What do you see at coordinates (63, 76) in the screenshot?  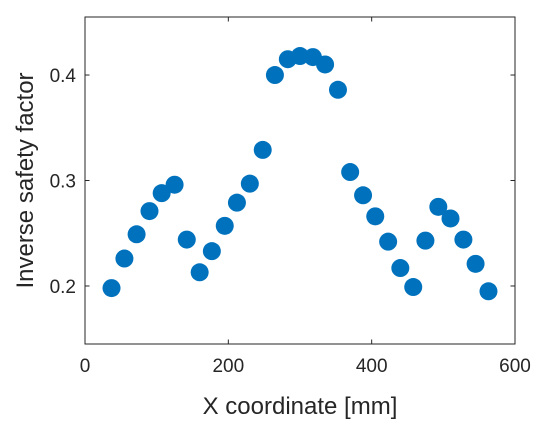 I see `y-tick-label: 0.4` at bounding box center [63, 76].